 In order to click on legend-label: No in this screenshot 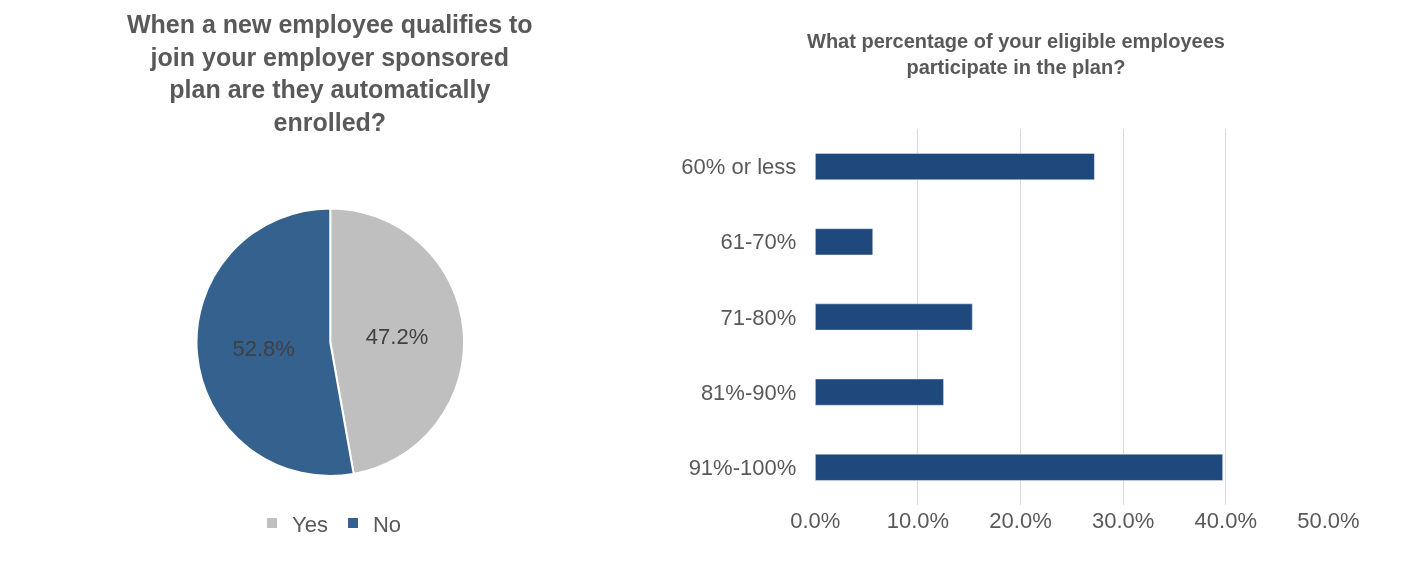, I will do `click(387, 524)`.